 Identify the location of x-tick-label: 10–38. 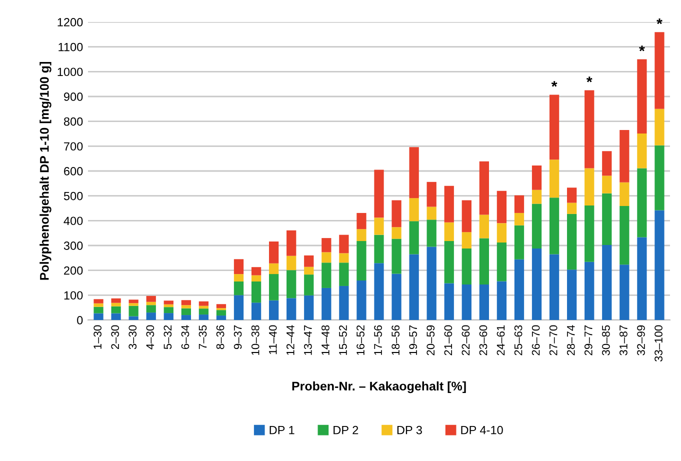
(255, 340).